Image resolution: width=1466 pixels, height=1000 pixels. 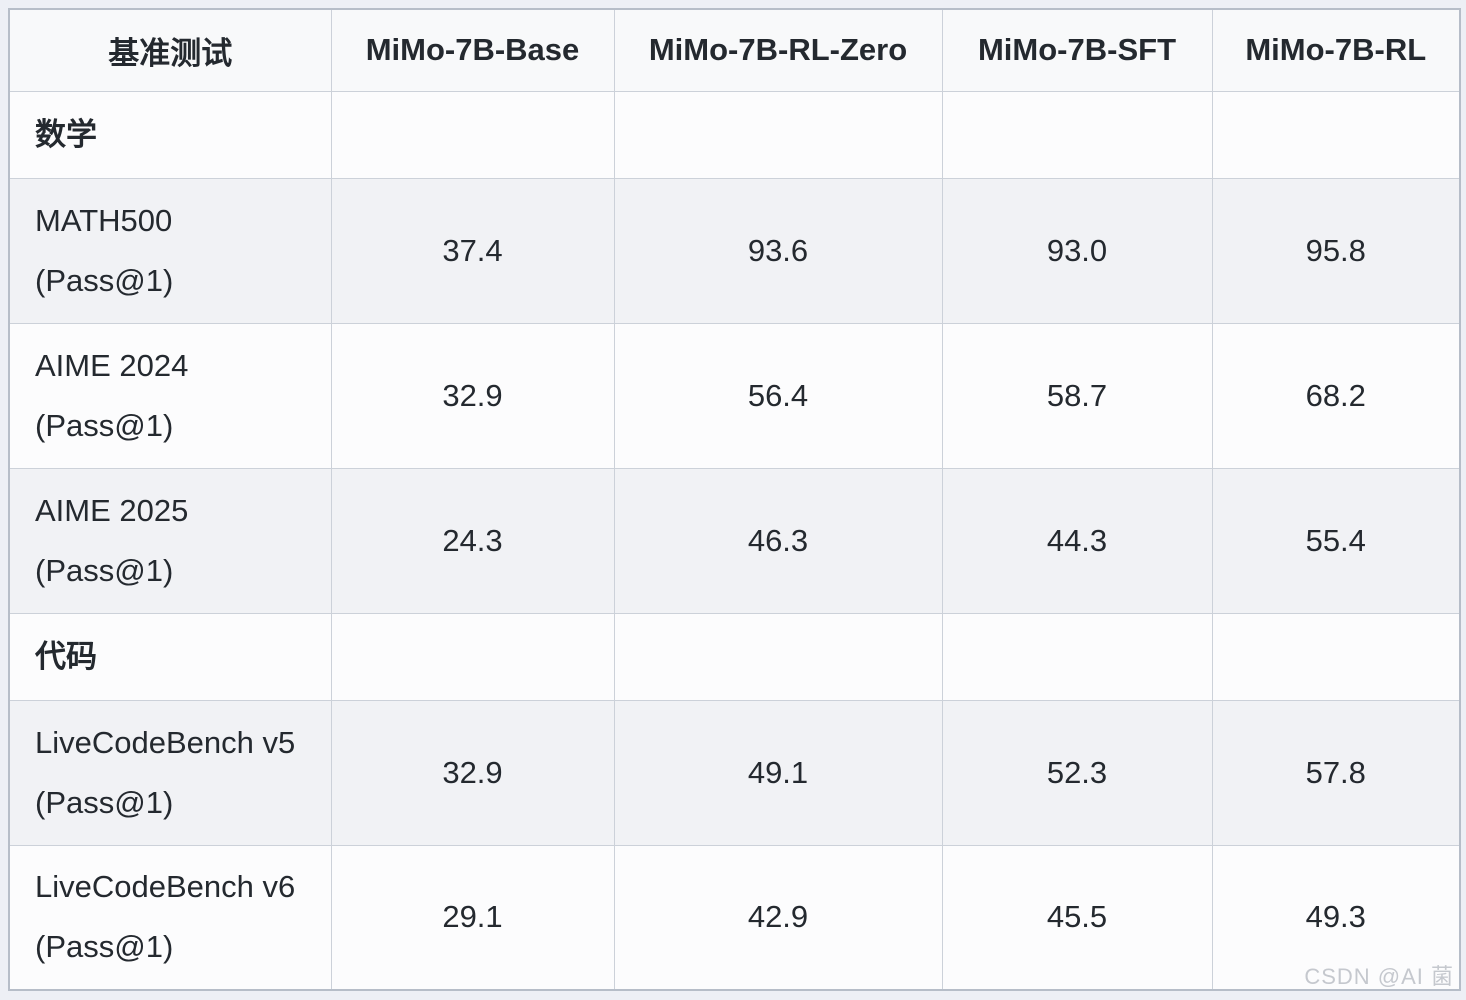 What do you see at coordinates (778, 540) in the screenshot?
I see `score-cell: 46.3` at bounding box center [778, 540].